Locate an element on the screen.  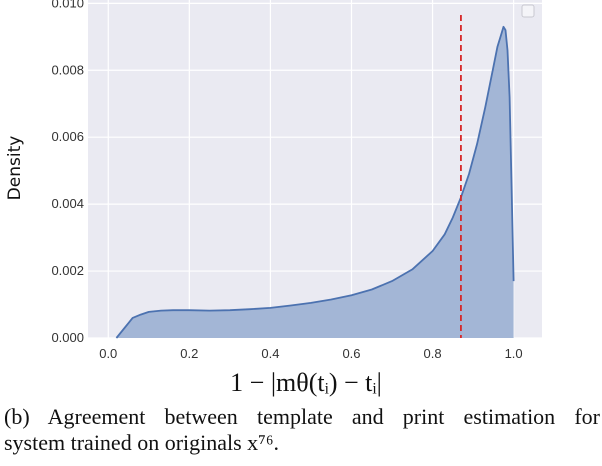
caption-line-2: system trained on originals x⁷⁶. is located at coordinates (142, 442).